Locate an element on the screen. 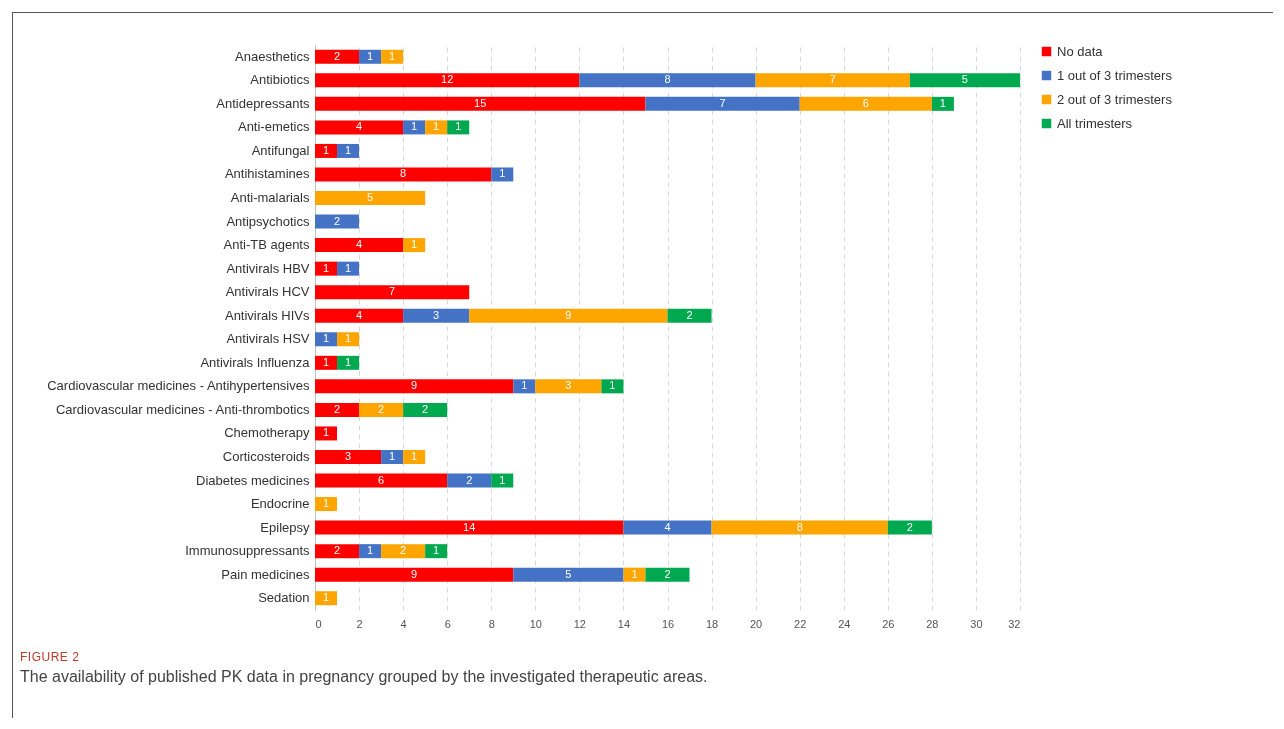 Image resolution: width=1284 pixels, height=729 pixels. text: The availability of published PK data in pregnancy grouped by the investigated therapeutic areas. is located at coordinates (364, 677).